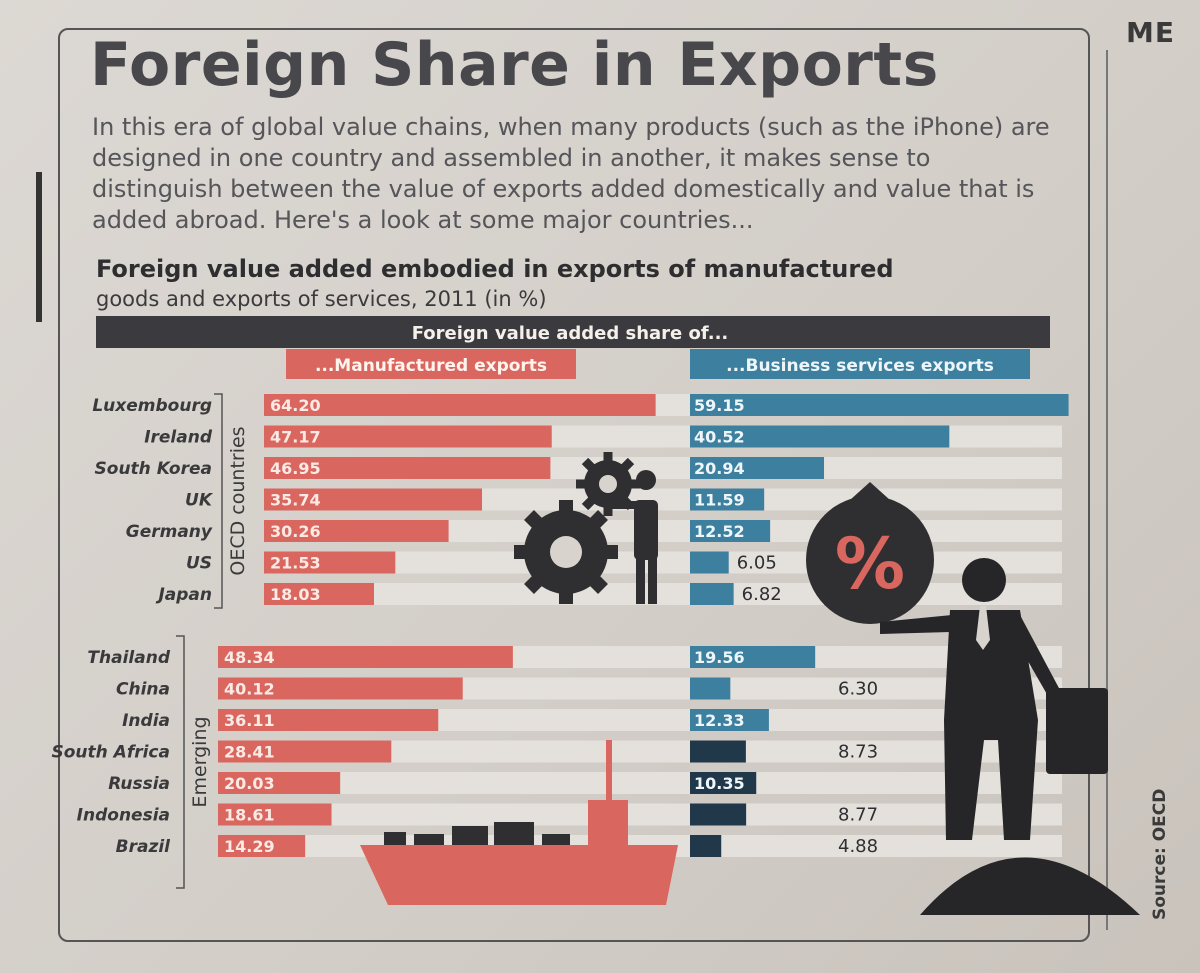 This screenshot has width=1200, height=973. What do you see at coordinates (295, 468) in the screenshot?
I see `value-label-manufactured: 46.95` at bounding box center [295, 468].